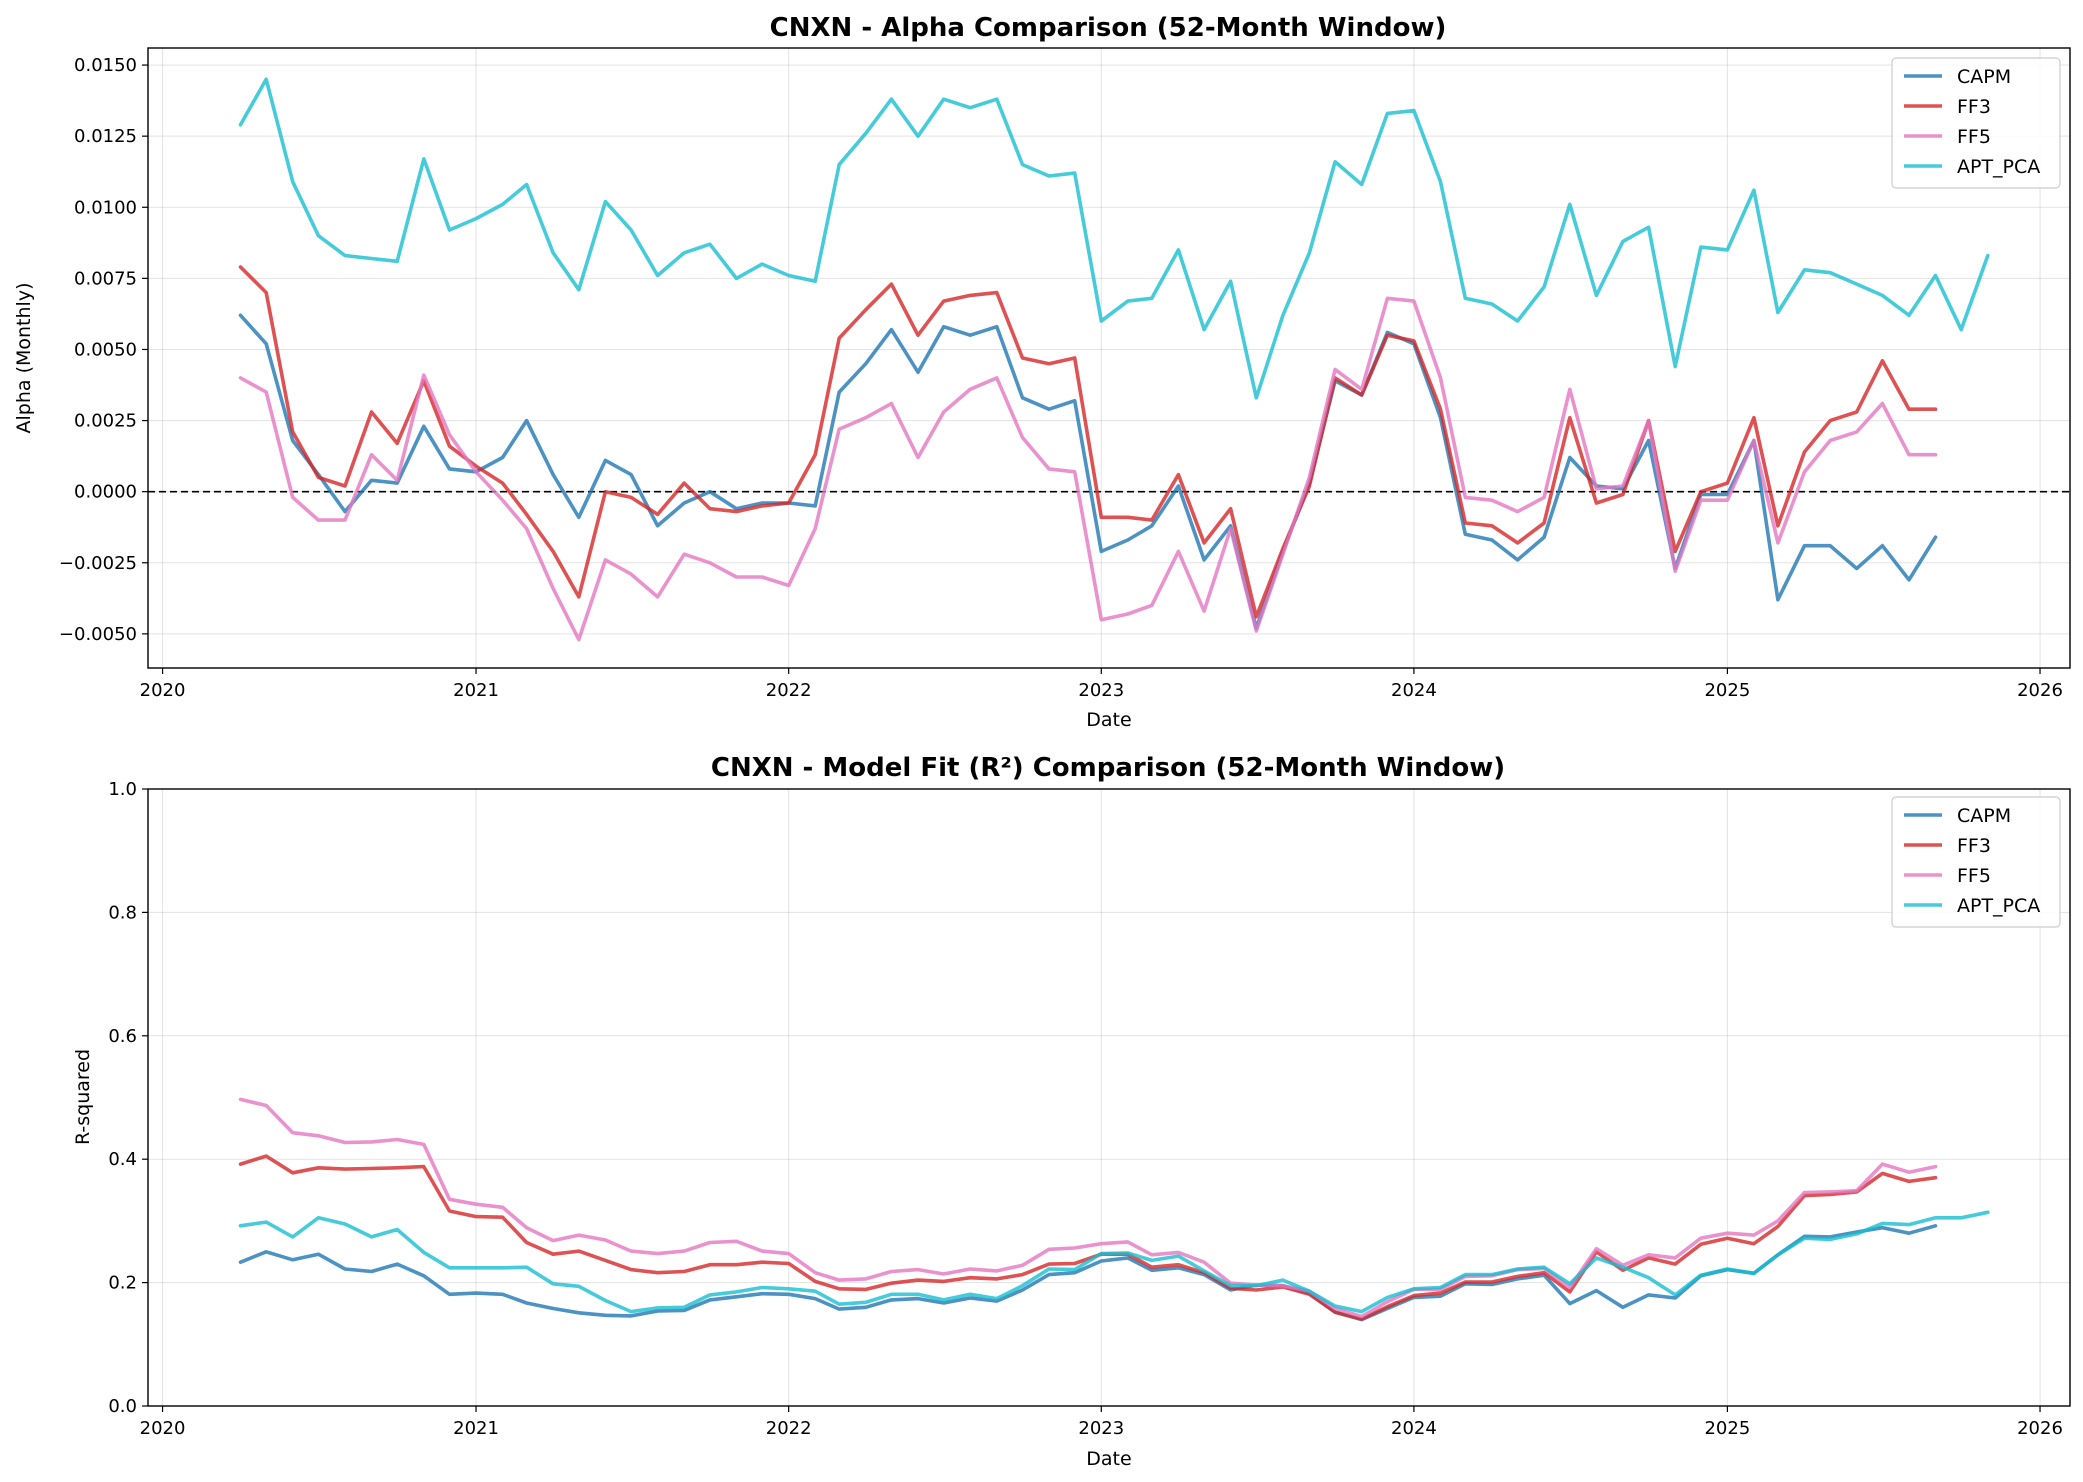 This screenshot has height=1482, width=2083. I want to click on rsquared-legend-label-capm: CAPM, so click(1984, 816).